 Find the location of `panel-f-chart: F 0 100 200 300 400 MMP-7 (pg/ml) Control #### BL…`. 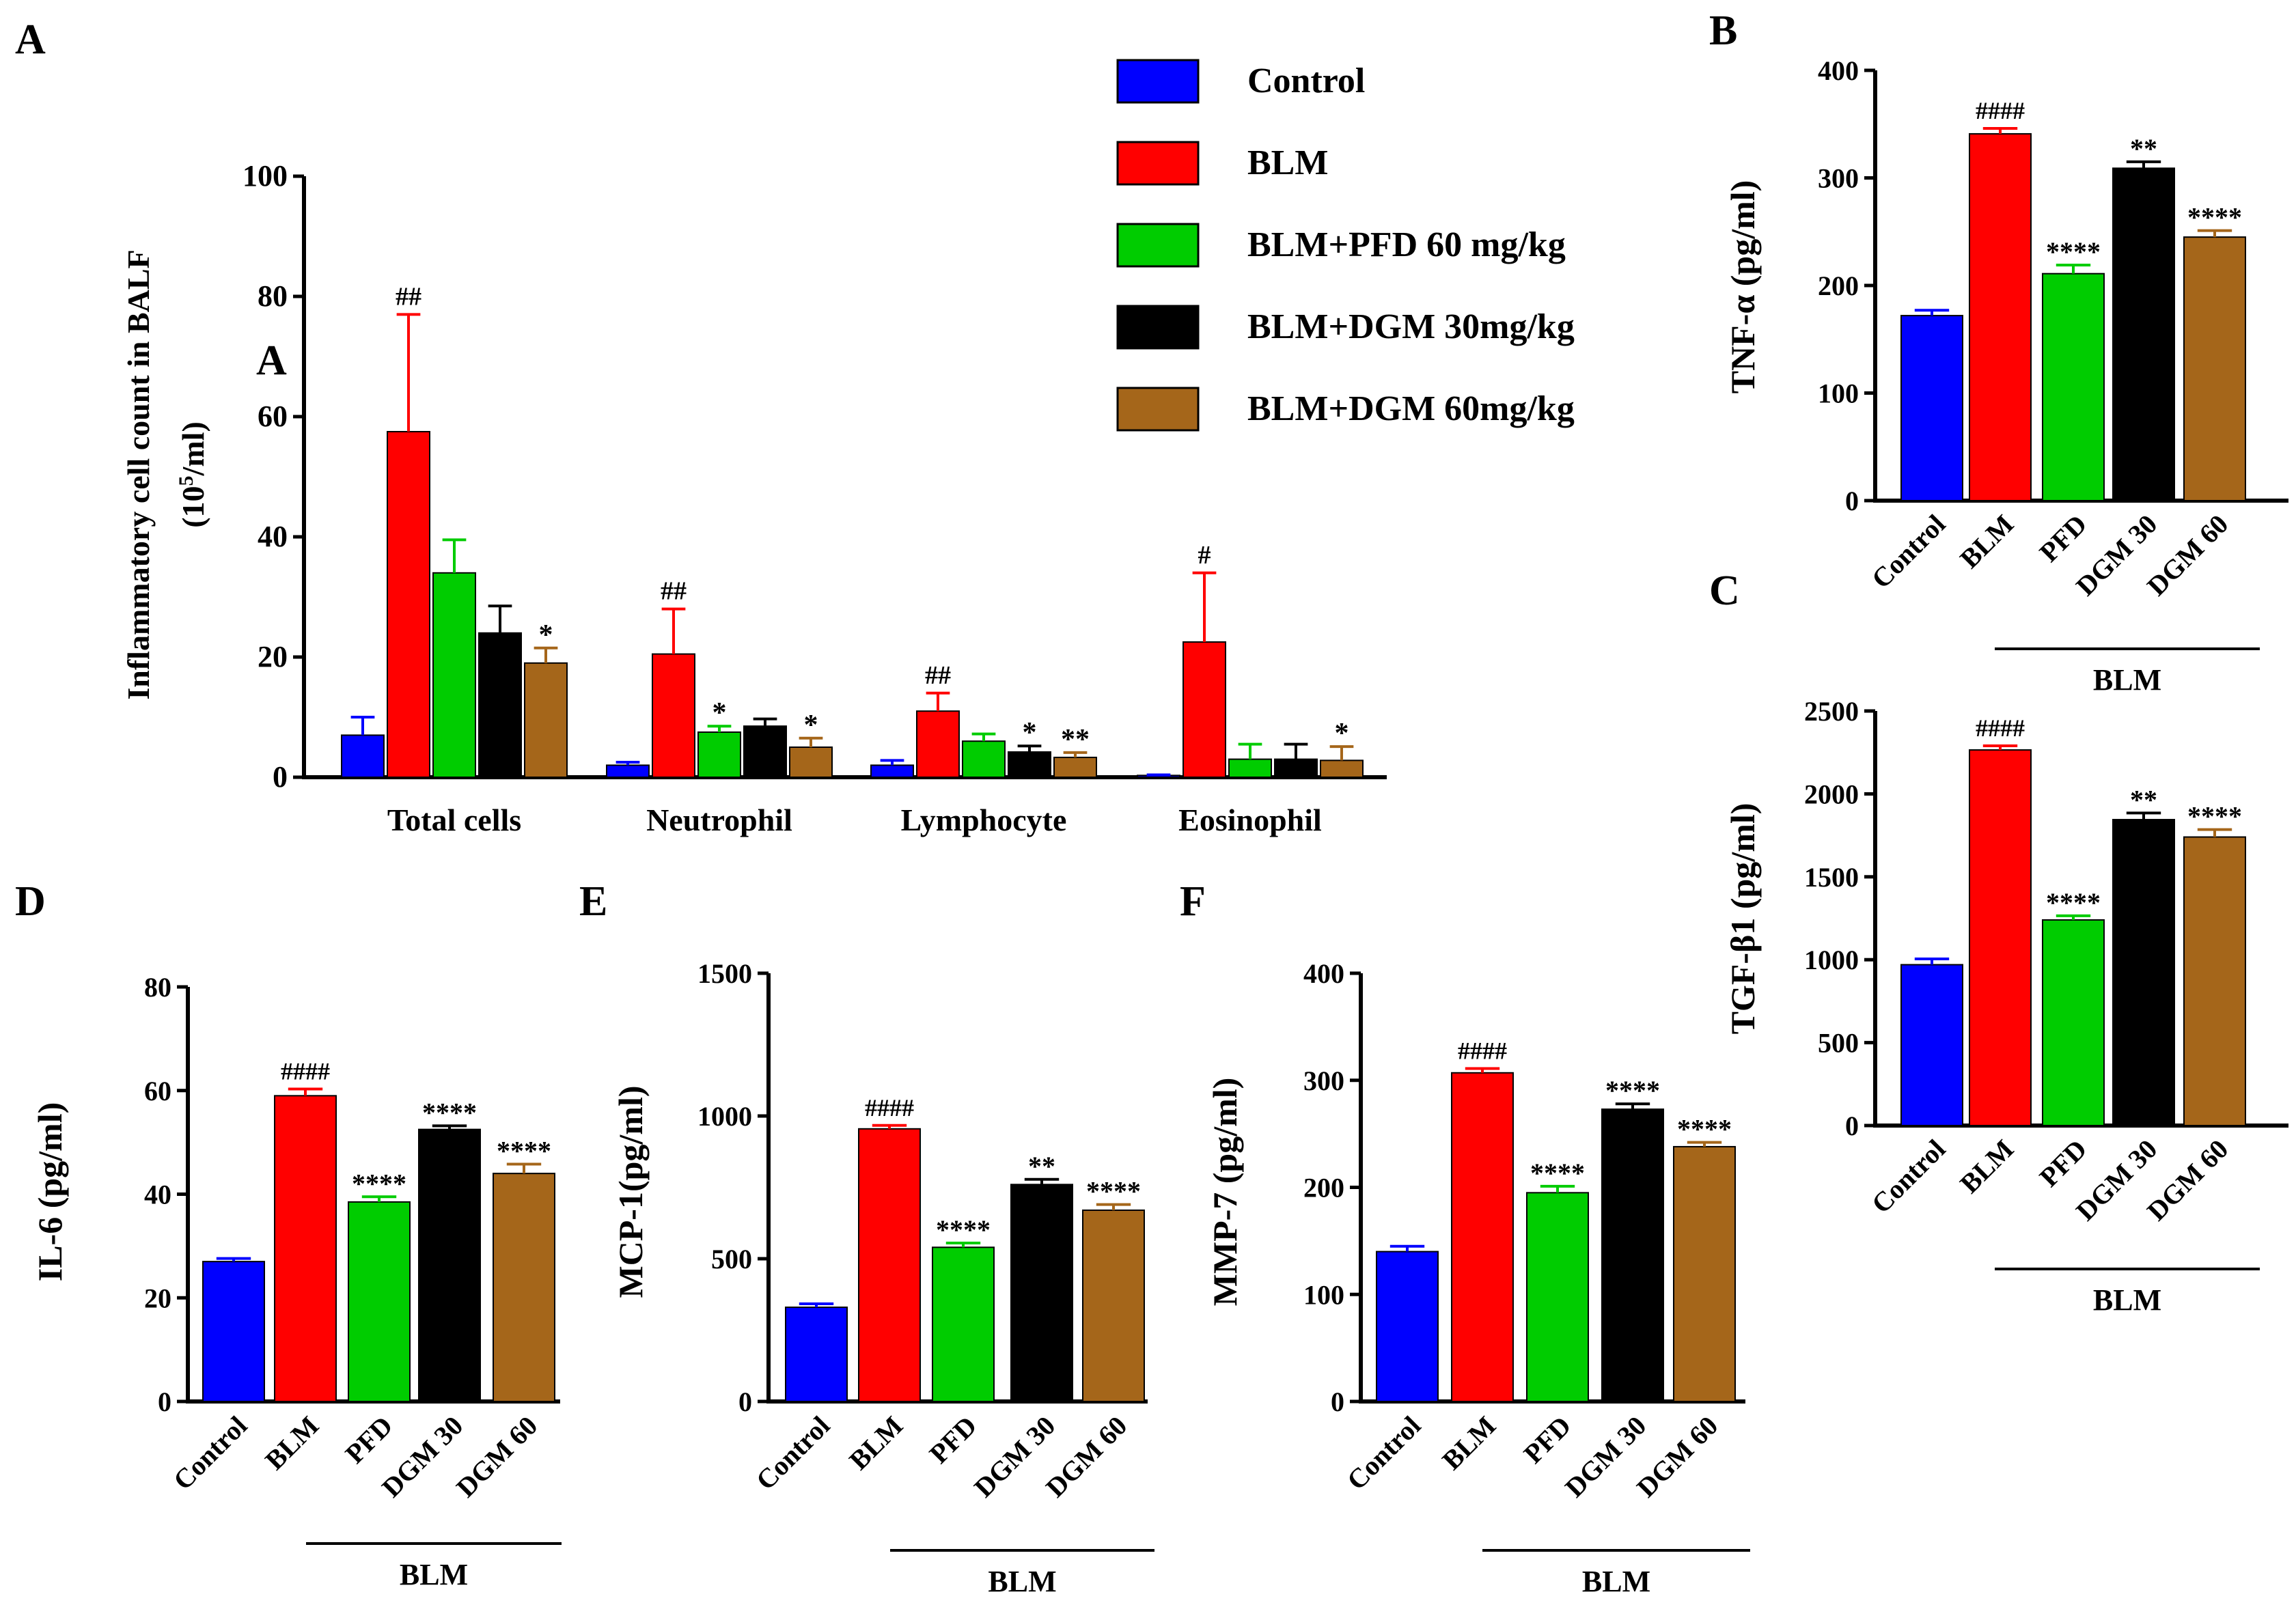

panel-f-chart: F 0 100 200 300 400 MMP-7 (pg/ml) Control #### BL… is located at coordinates (1465, 1238).